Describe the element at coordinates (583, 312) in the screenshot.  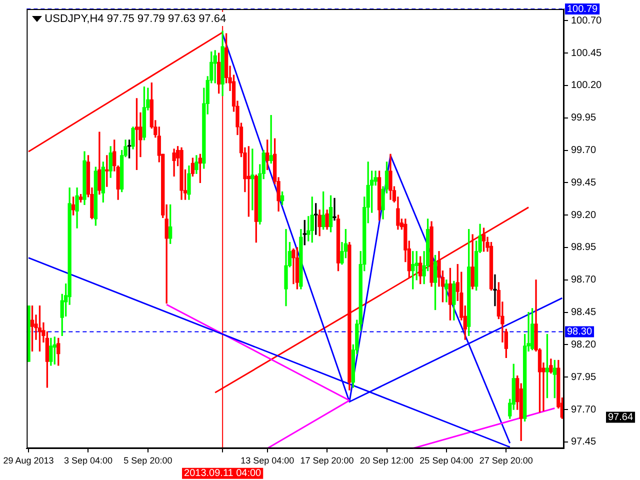
I see `y-tick-label: 98.45` at that location.